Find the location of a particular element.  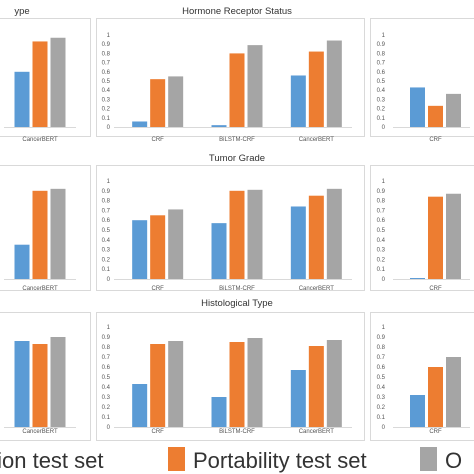

panel-title: Tumor Grade is located at coordinates (237, 158).